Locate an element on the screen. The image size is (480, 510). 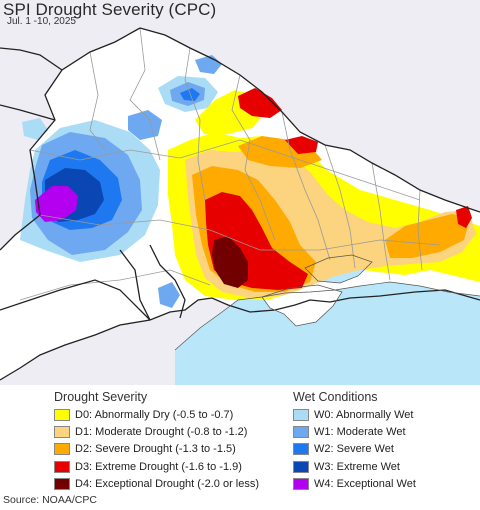
drought-area-d2-east is located at coordinates (427, 236).